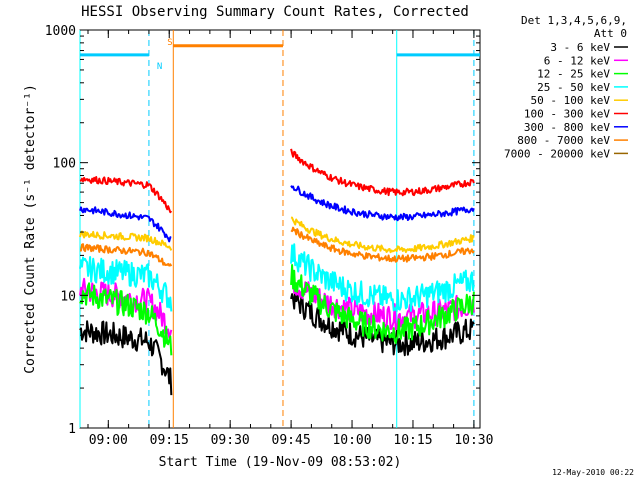 The width and height of the screenshot is (640, 480). Describe the element at coordinates (573, 87) in the screenshot. I see `legend-entry-label: 25 - 50 keV` at that location.